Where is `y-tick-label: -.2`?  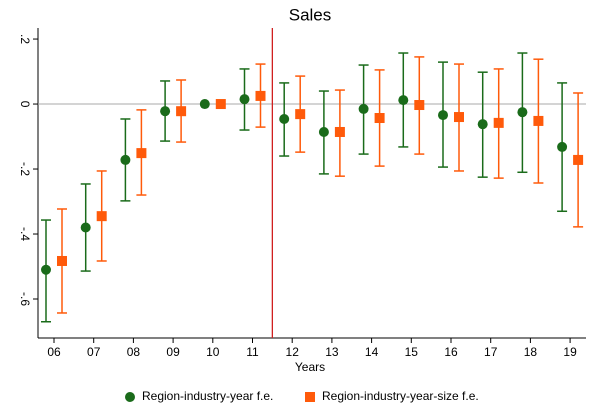
y-tick-label: -.2 is located at coordinates (25, 169).